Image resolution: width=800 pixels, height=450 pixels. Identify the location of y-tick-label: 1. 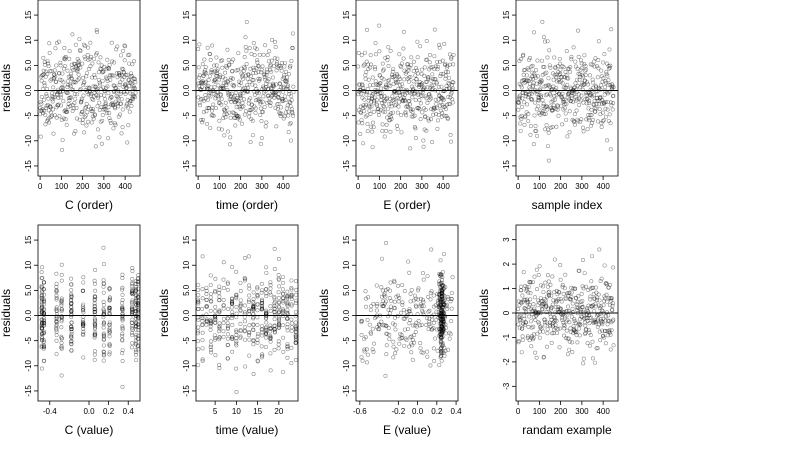
(506, 288).